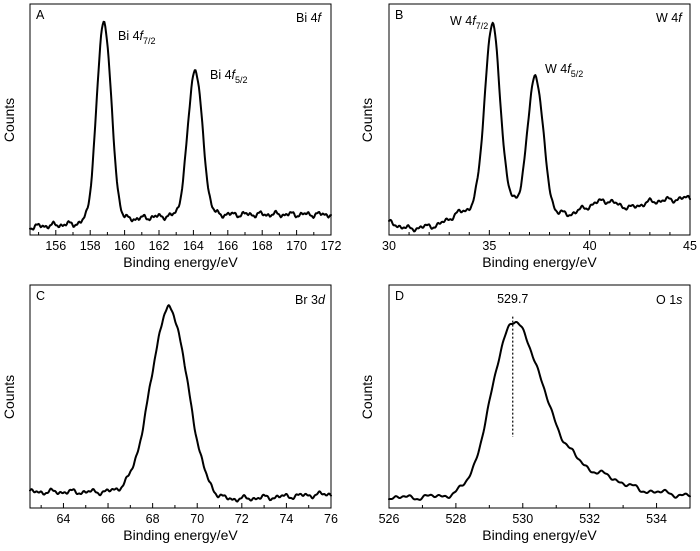  I want to click on x-axis-label-c: Binding energy/eV, so click(180, 535).